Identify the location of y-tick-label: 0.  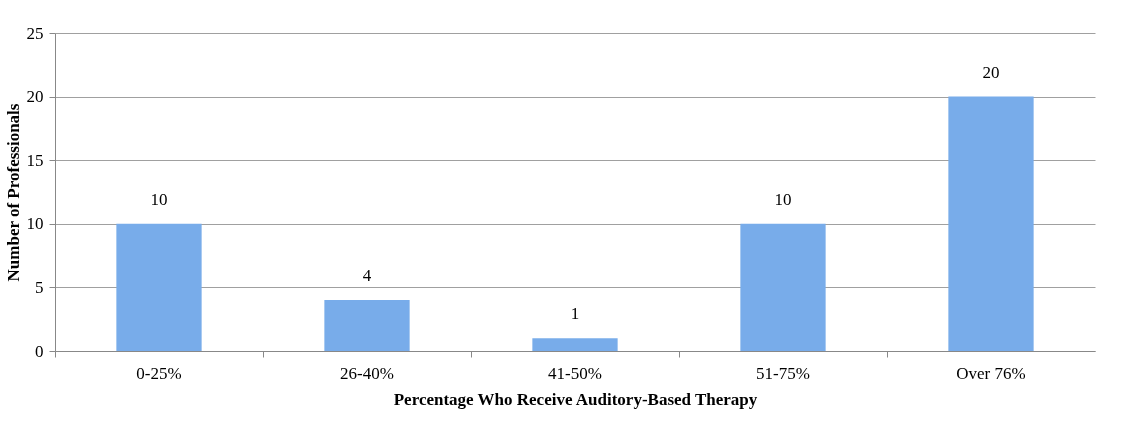
(39, 351).